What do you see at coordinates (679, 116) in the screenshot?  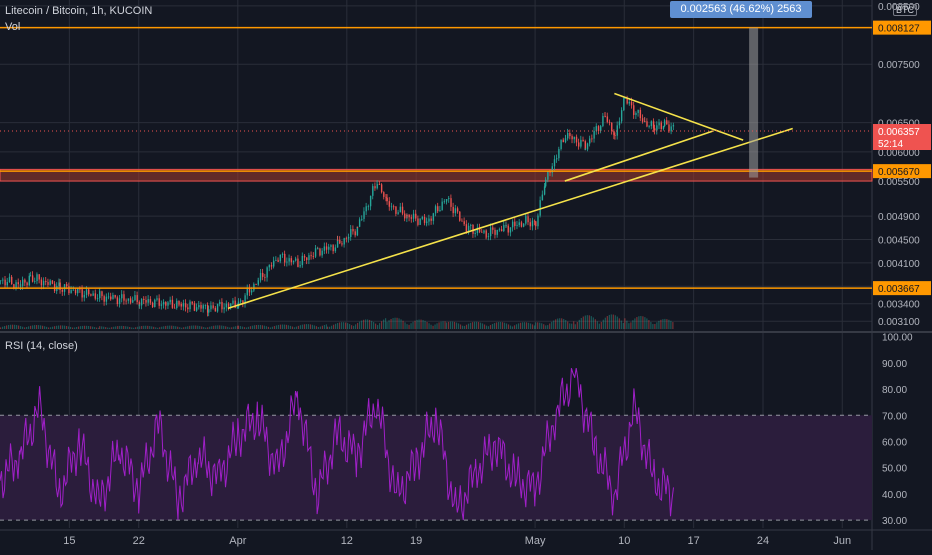 I see `trendline` at bounding box center [679, 116].